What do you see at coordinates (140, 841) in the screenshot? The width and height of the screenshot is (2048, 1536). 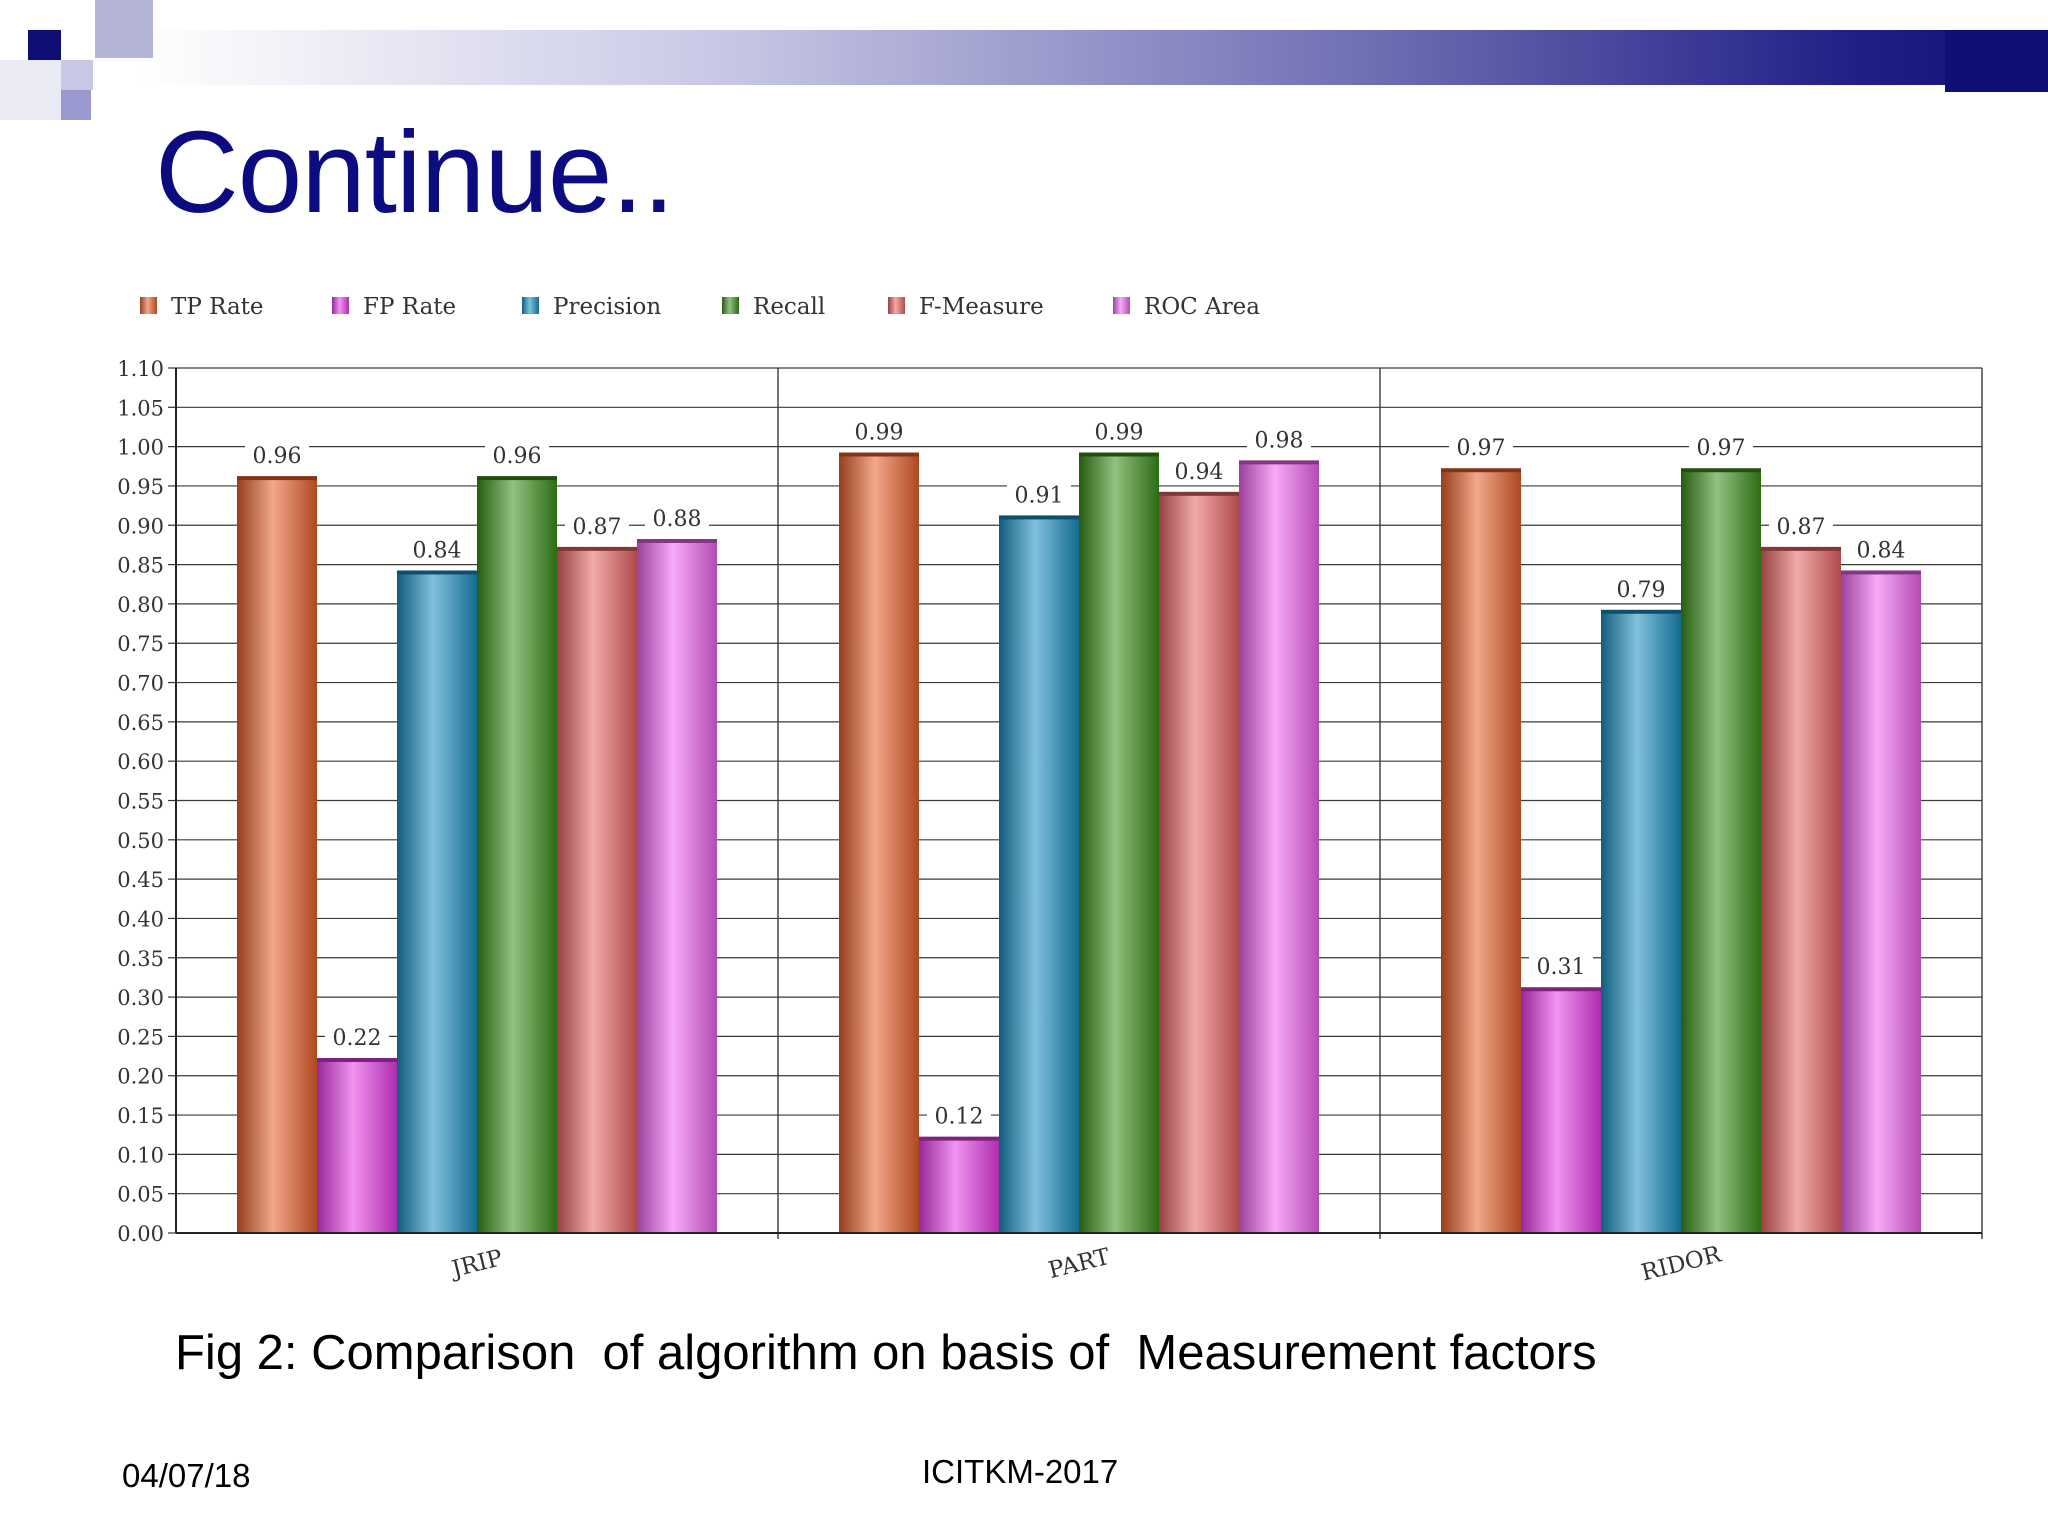 I see `y-tick-label: 0.50` at bounding box center [140, 841].